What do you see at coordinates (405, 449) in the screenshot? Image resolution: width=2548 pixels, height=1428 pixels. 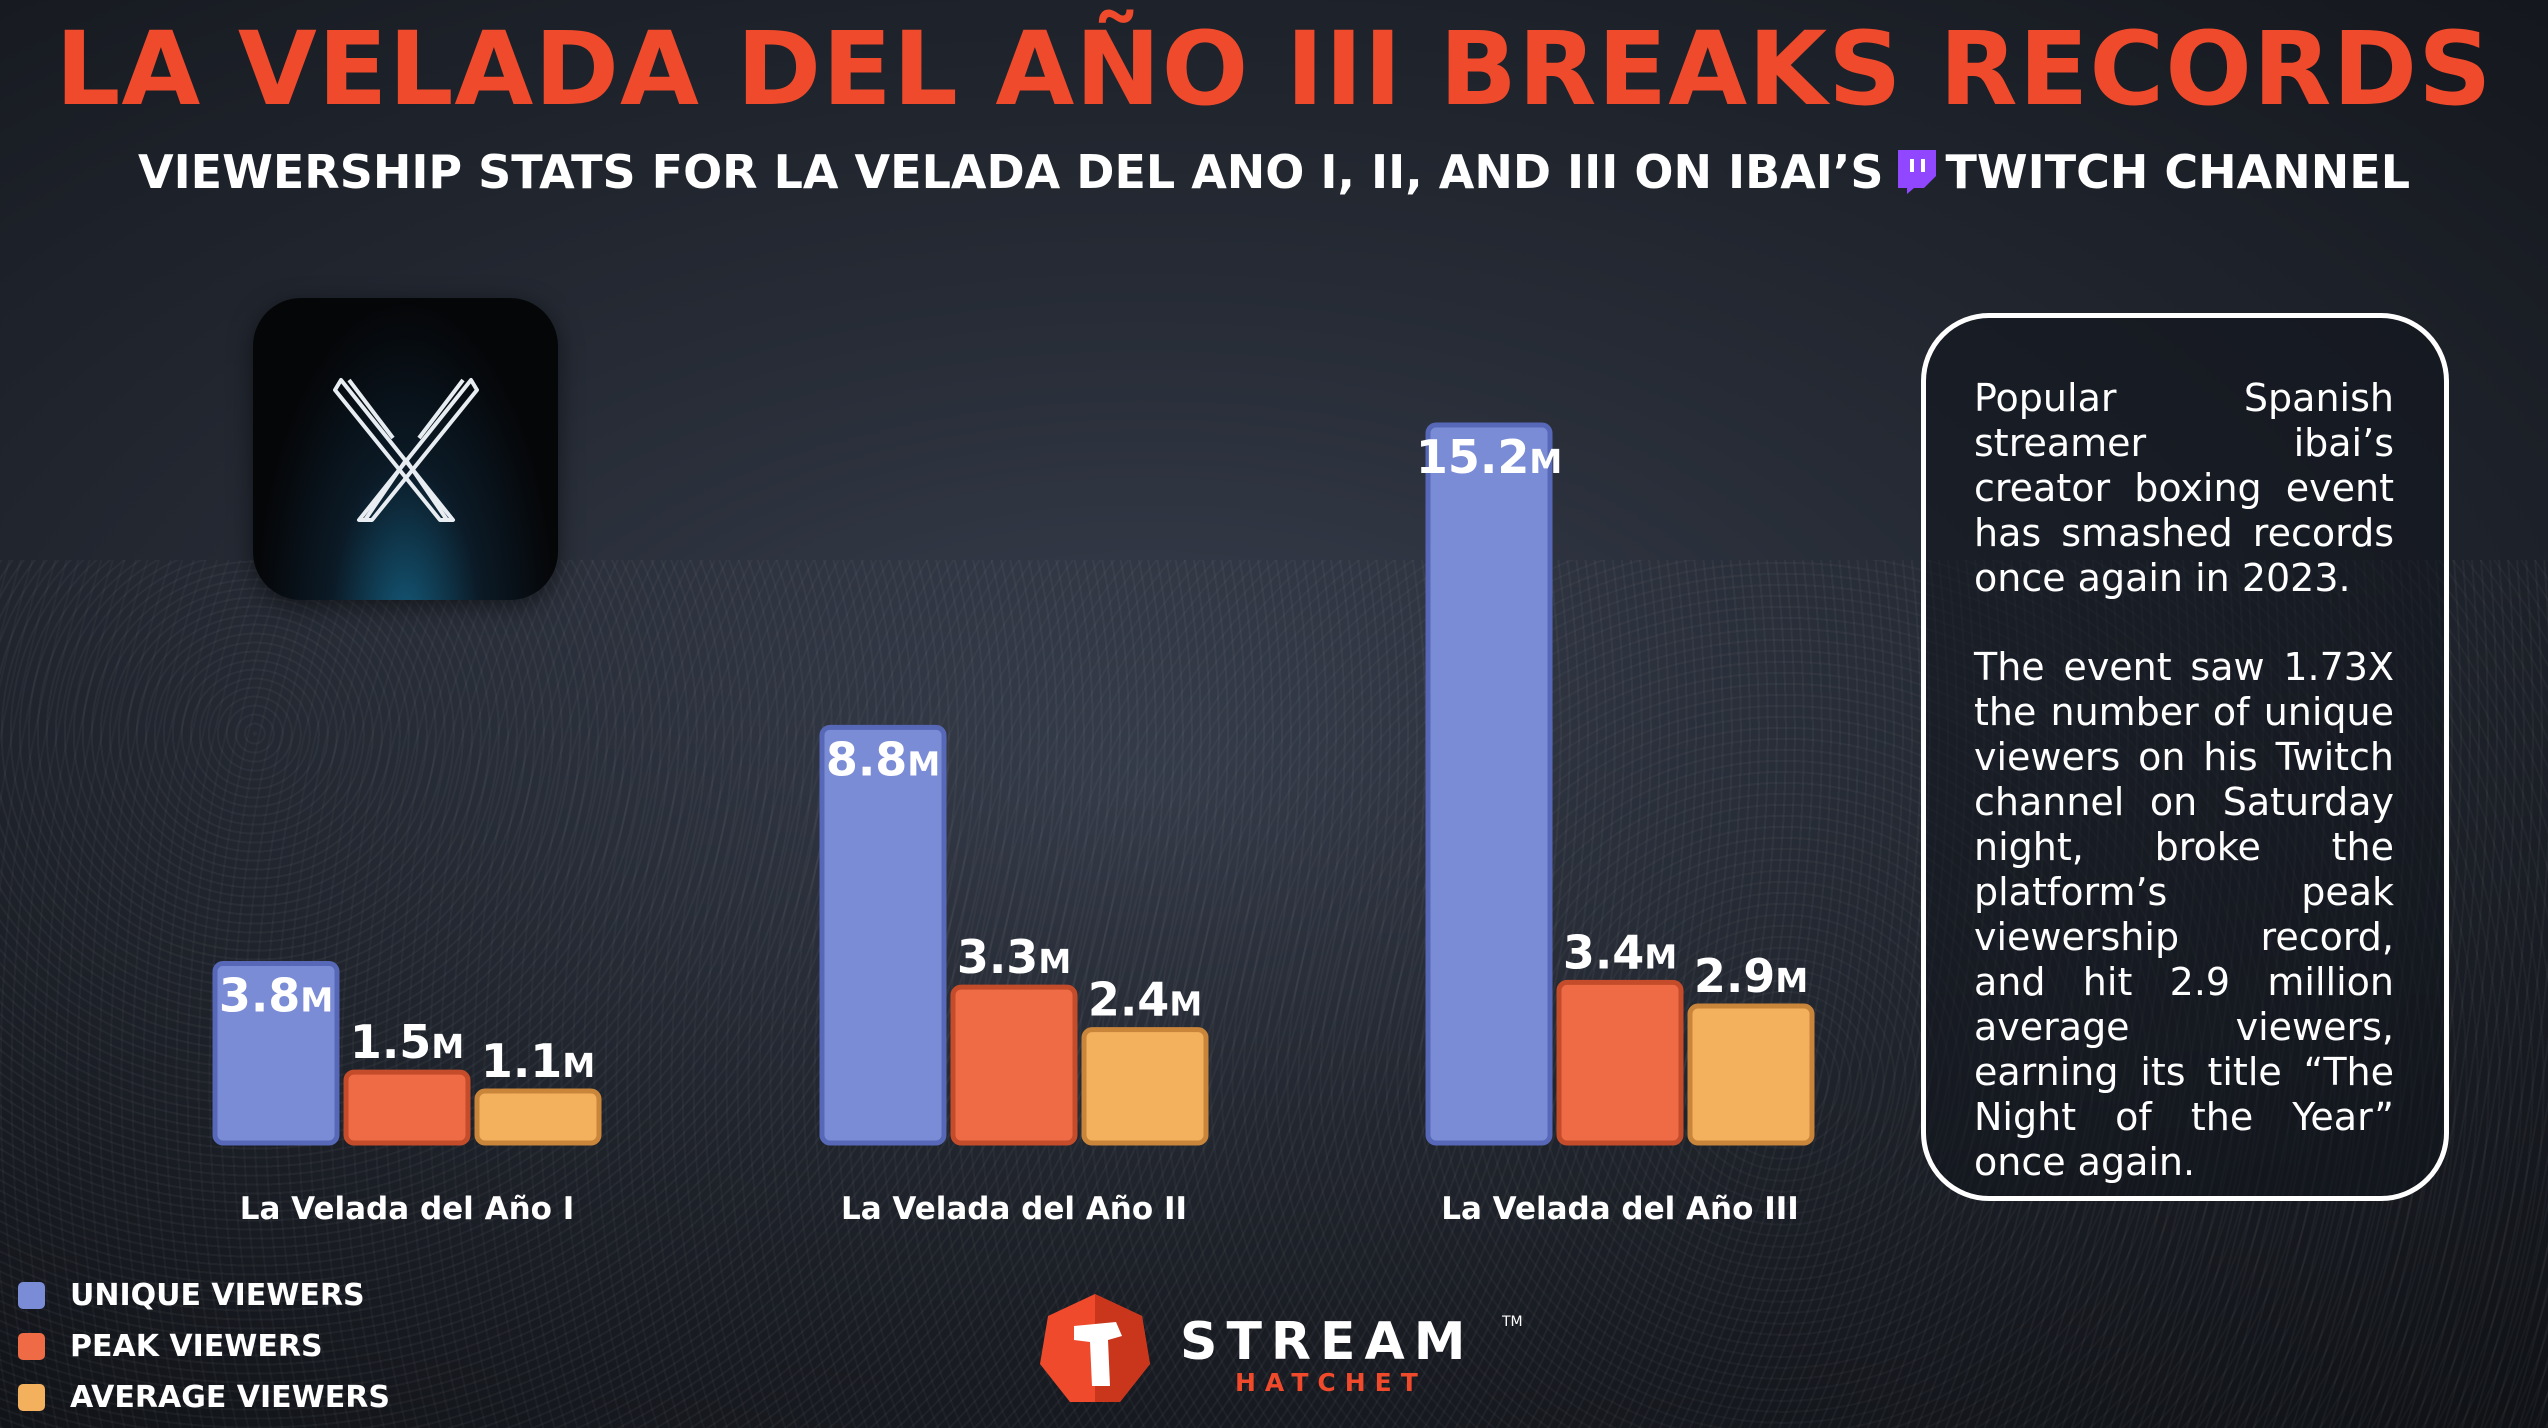 I see `app-logo-icon` at bounding box center [405, 449].